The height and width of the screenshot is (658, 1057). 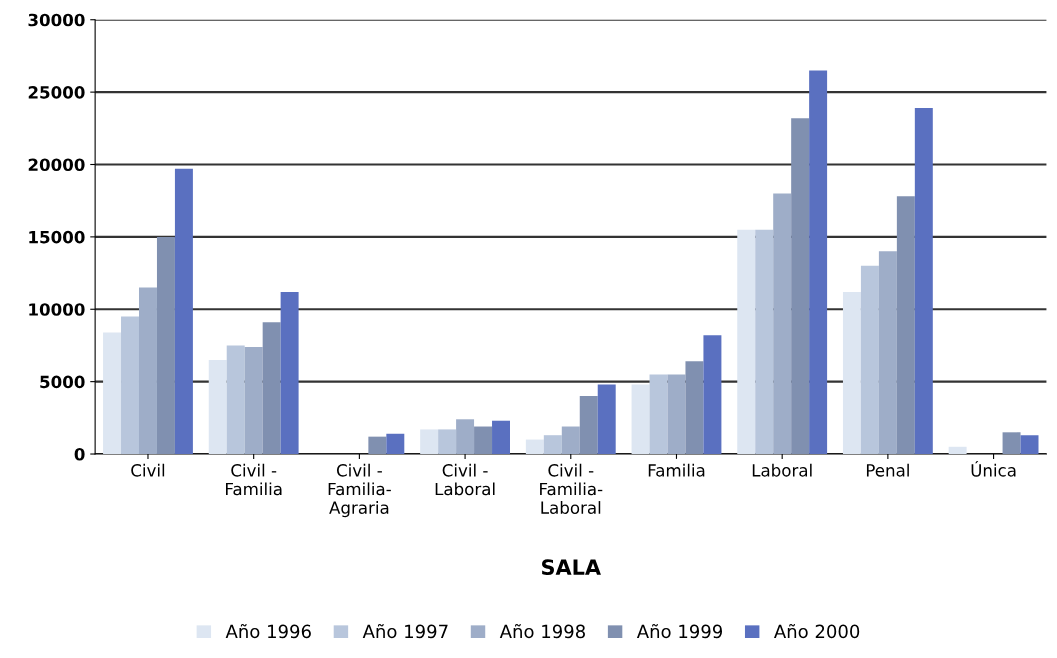 I want to click on x-axis-title: SALA, so click(x=571, y=567).